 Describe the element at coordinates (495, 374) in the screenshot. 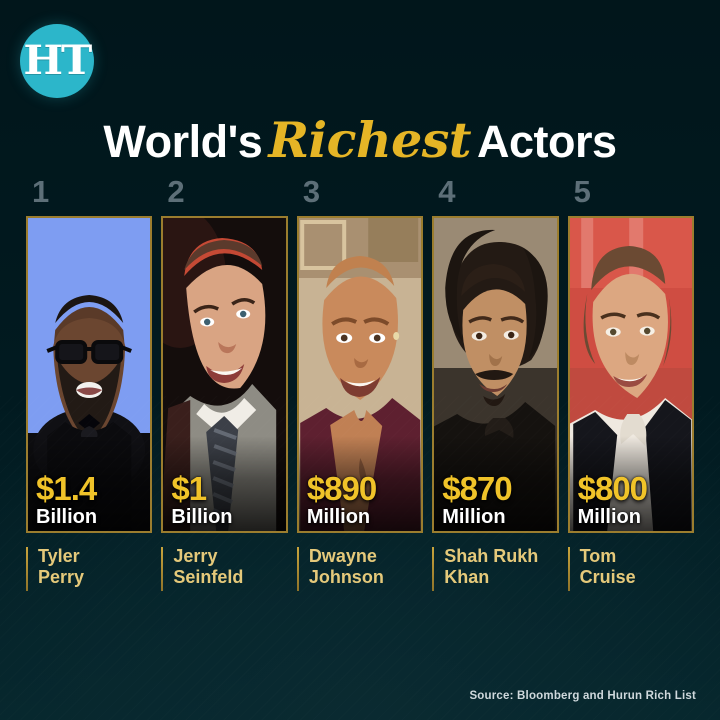

I see `actor-card-4: $870 Million` at that location.